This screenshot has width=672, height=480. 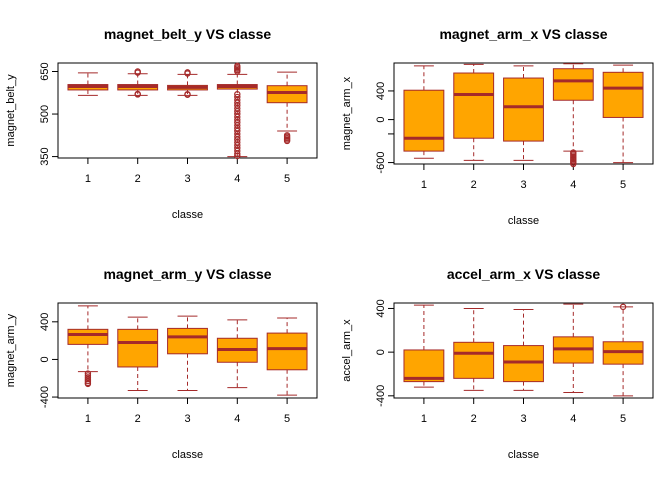 I want to click on y-tick-label: -600, so click(x=381, y=163).